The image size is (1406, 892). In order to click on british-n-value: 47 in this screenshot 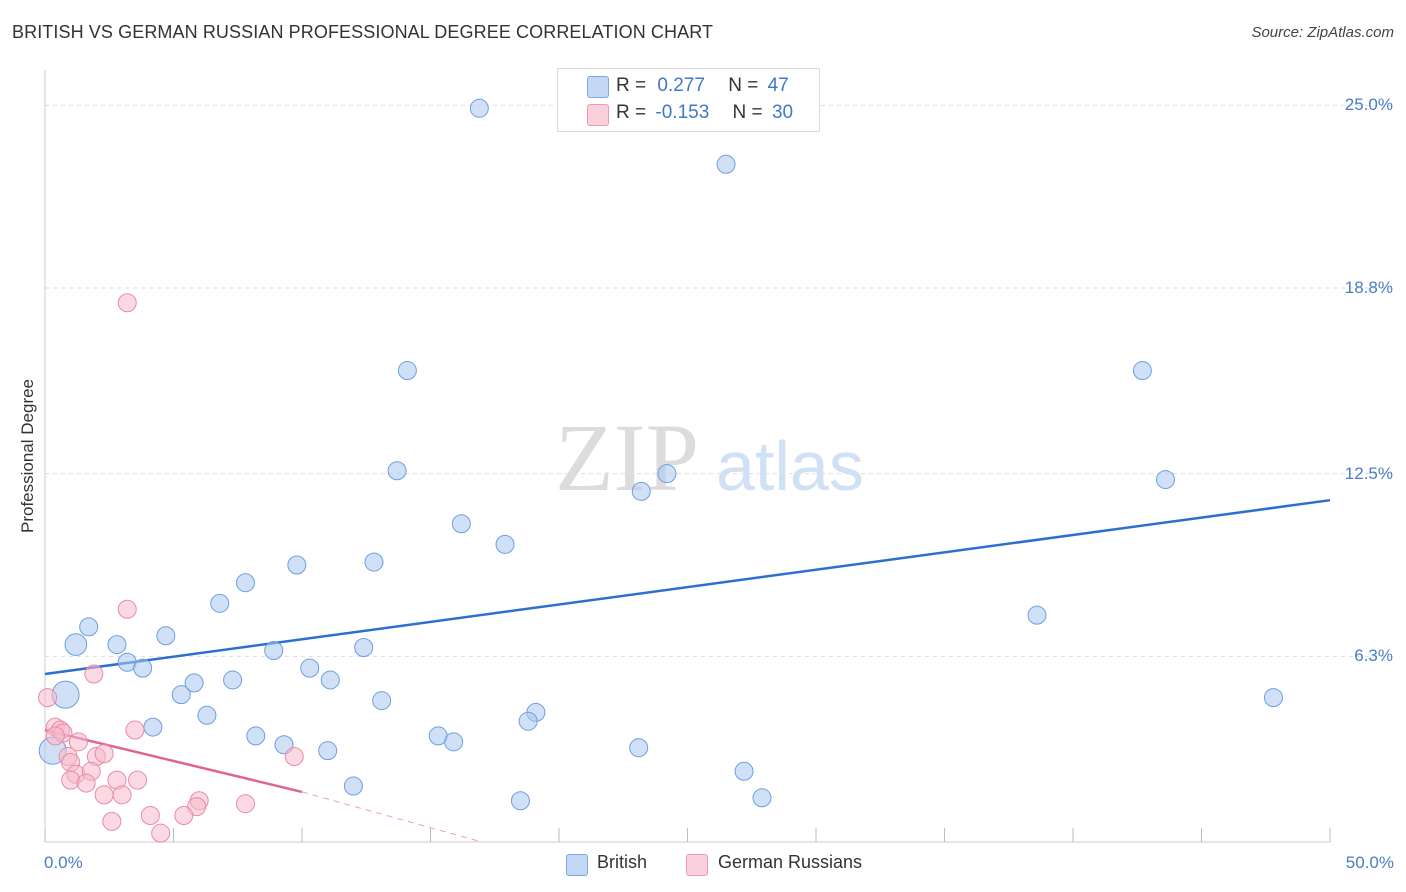, I will do `click(778, 85)`.